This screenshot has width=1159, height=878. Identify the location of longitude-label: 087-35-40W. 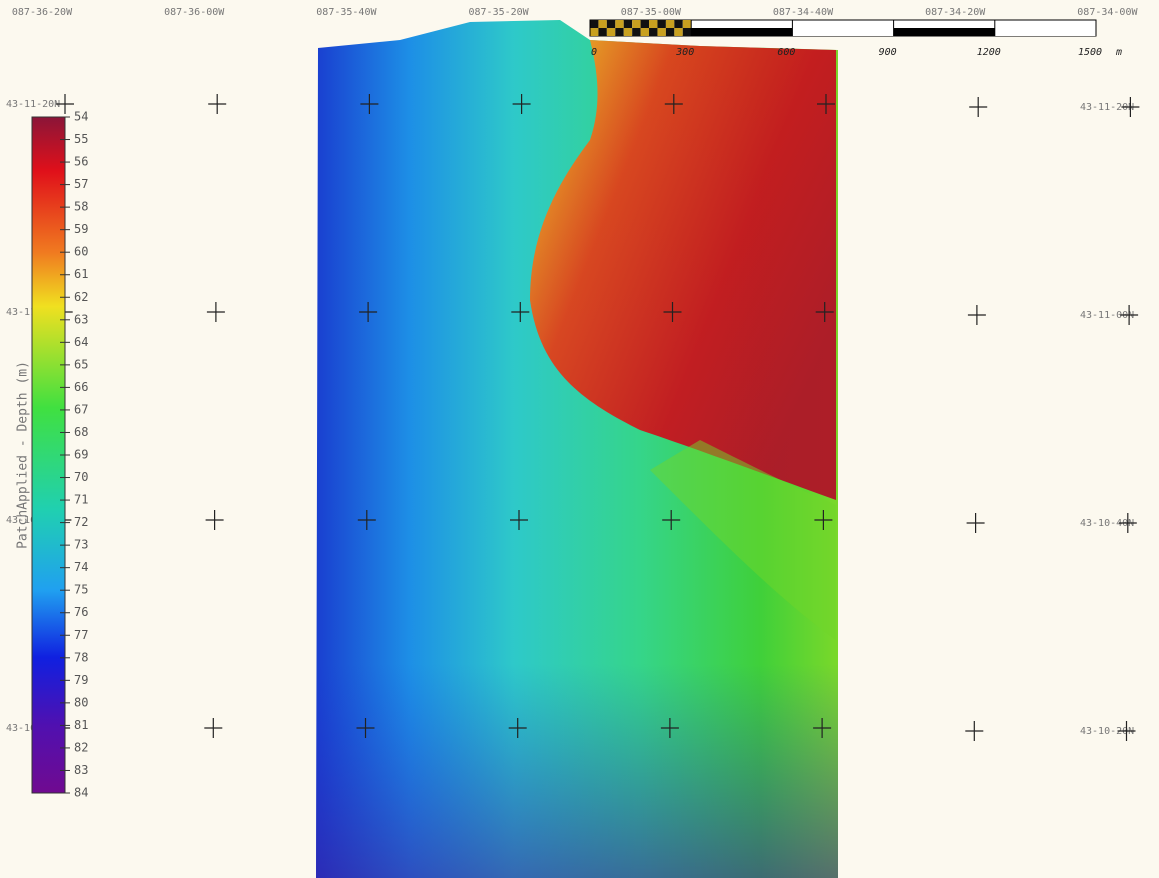
(346, 12).